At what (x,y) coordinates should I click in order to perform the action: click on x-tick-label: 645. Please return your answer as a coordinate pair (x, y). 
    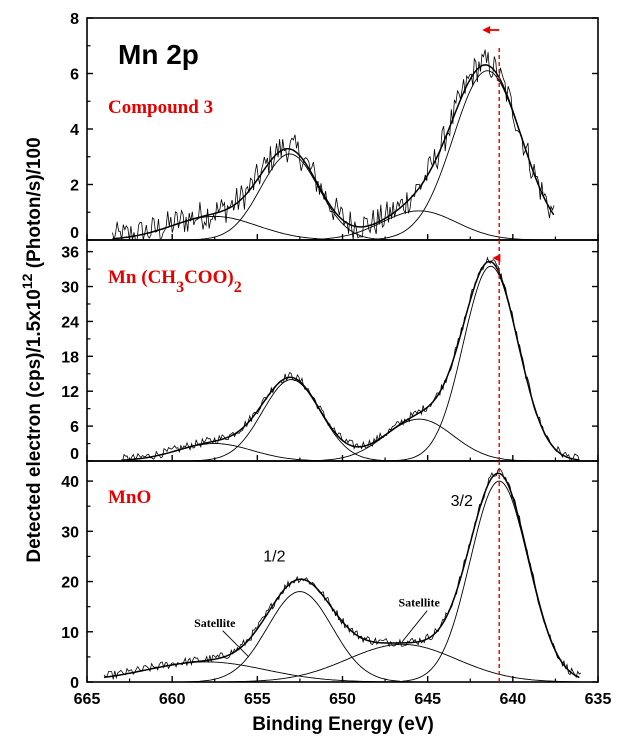
    Looking at the image, I should click on (427, 699).